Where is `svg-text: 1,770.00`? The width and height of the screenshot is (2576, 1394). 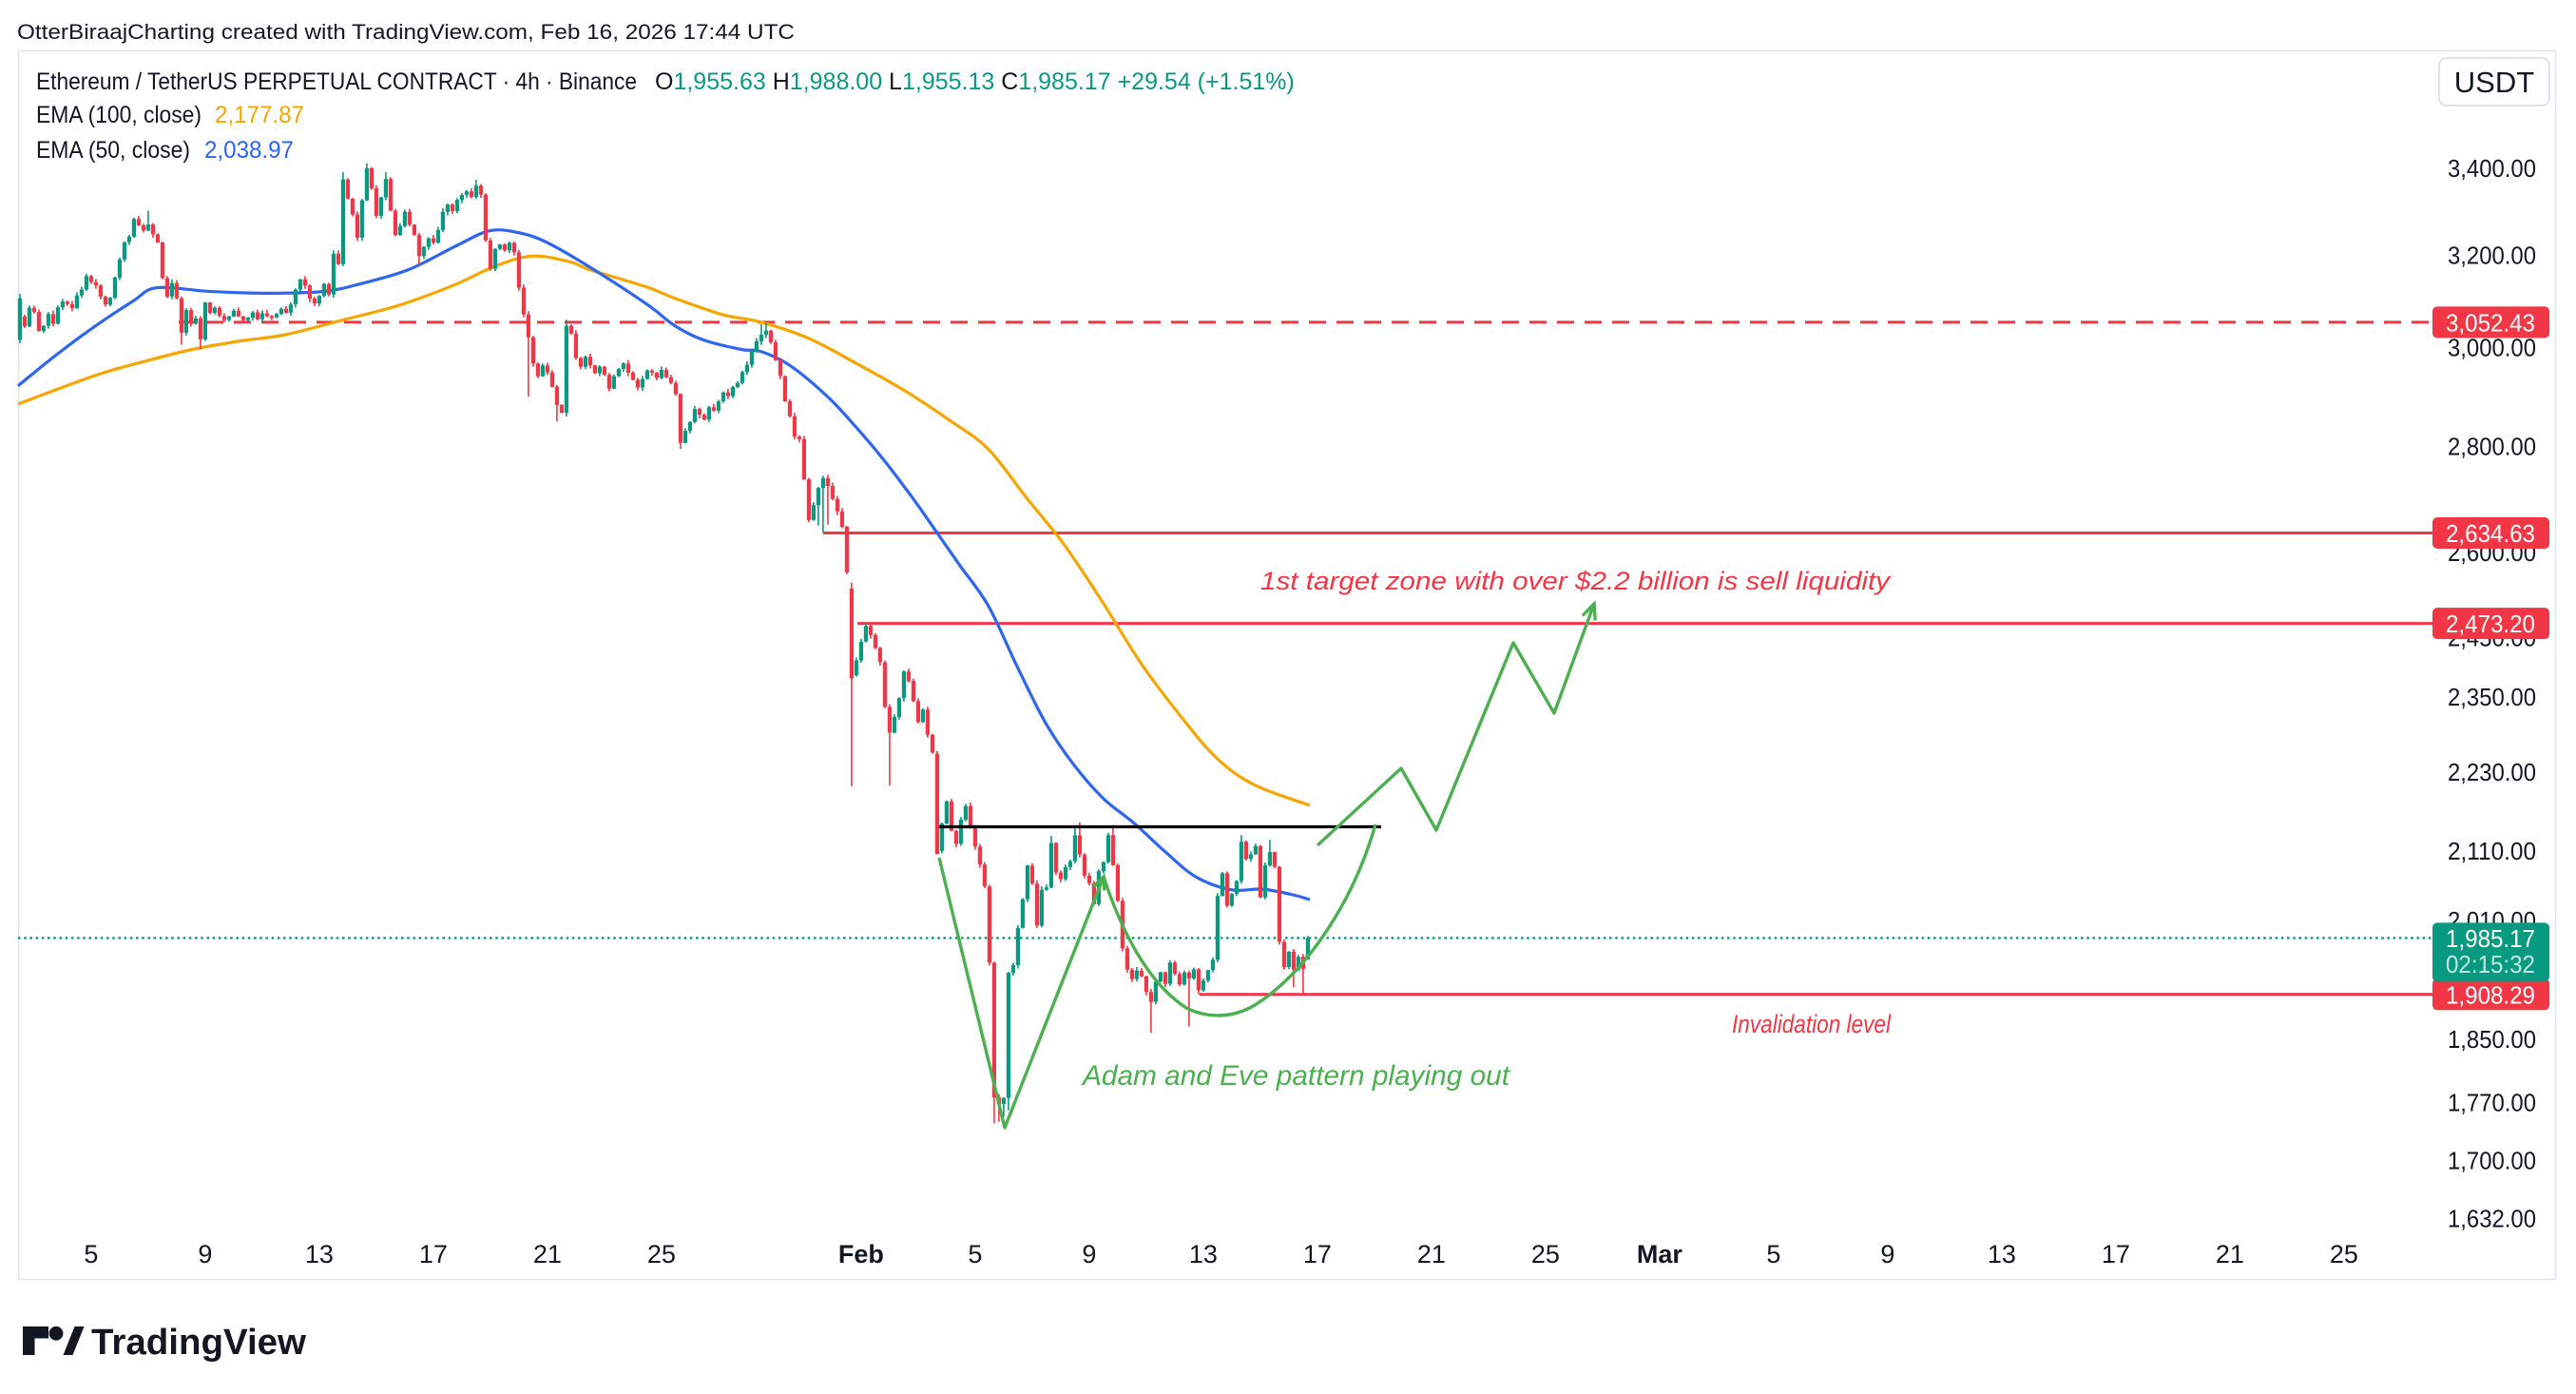
svg-text: 1,770.00 is located at coordinates (2492, 1103).